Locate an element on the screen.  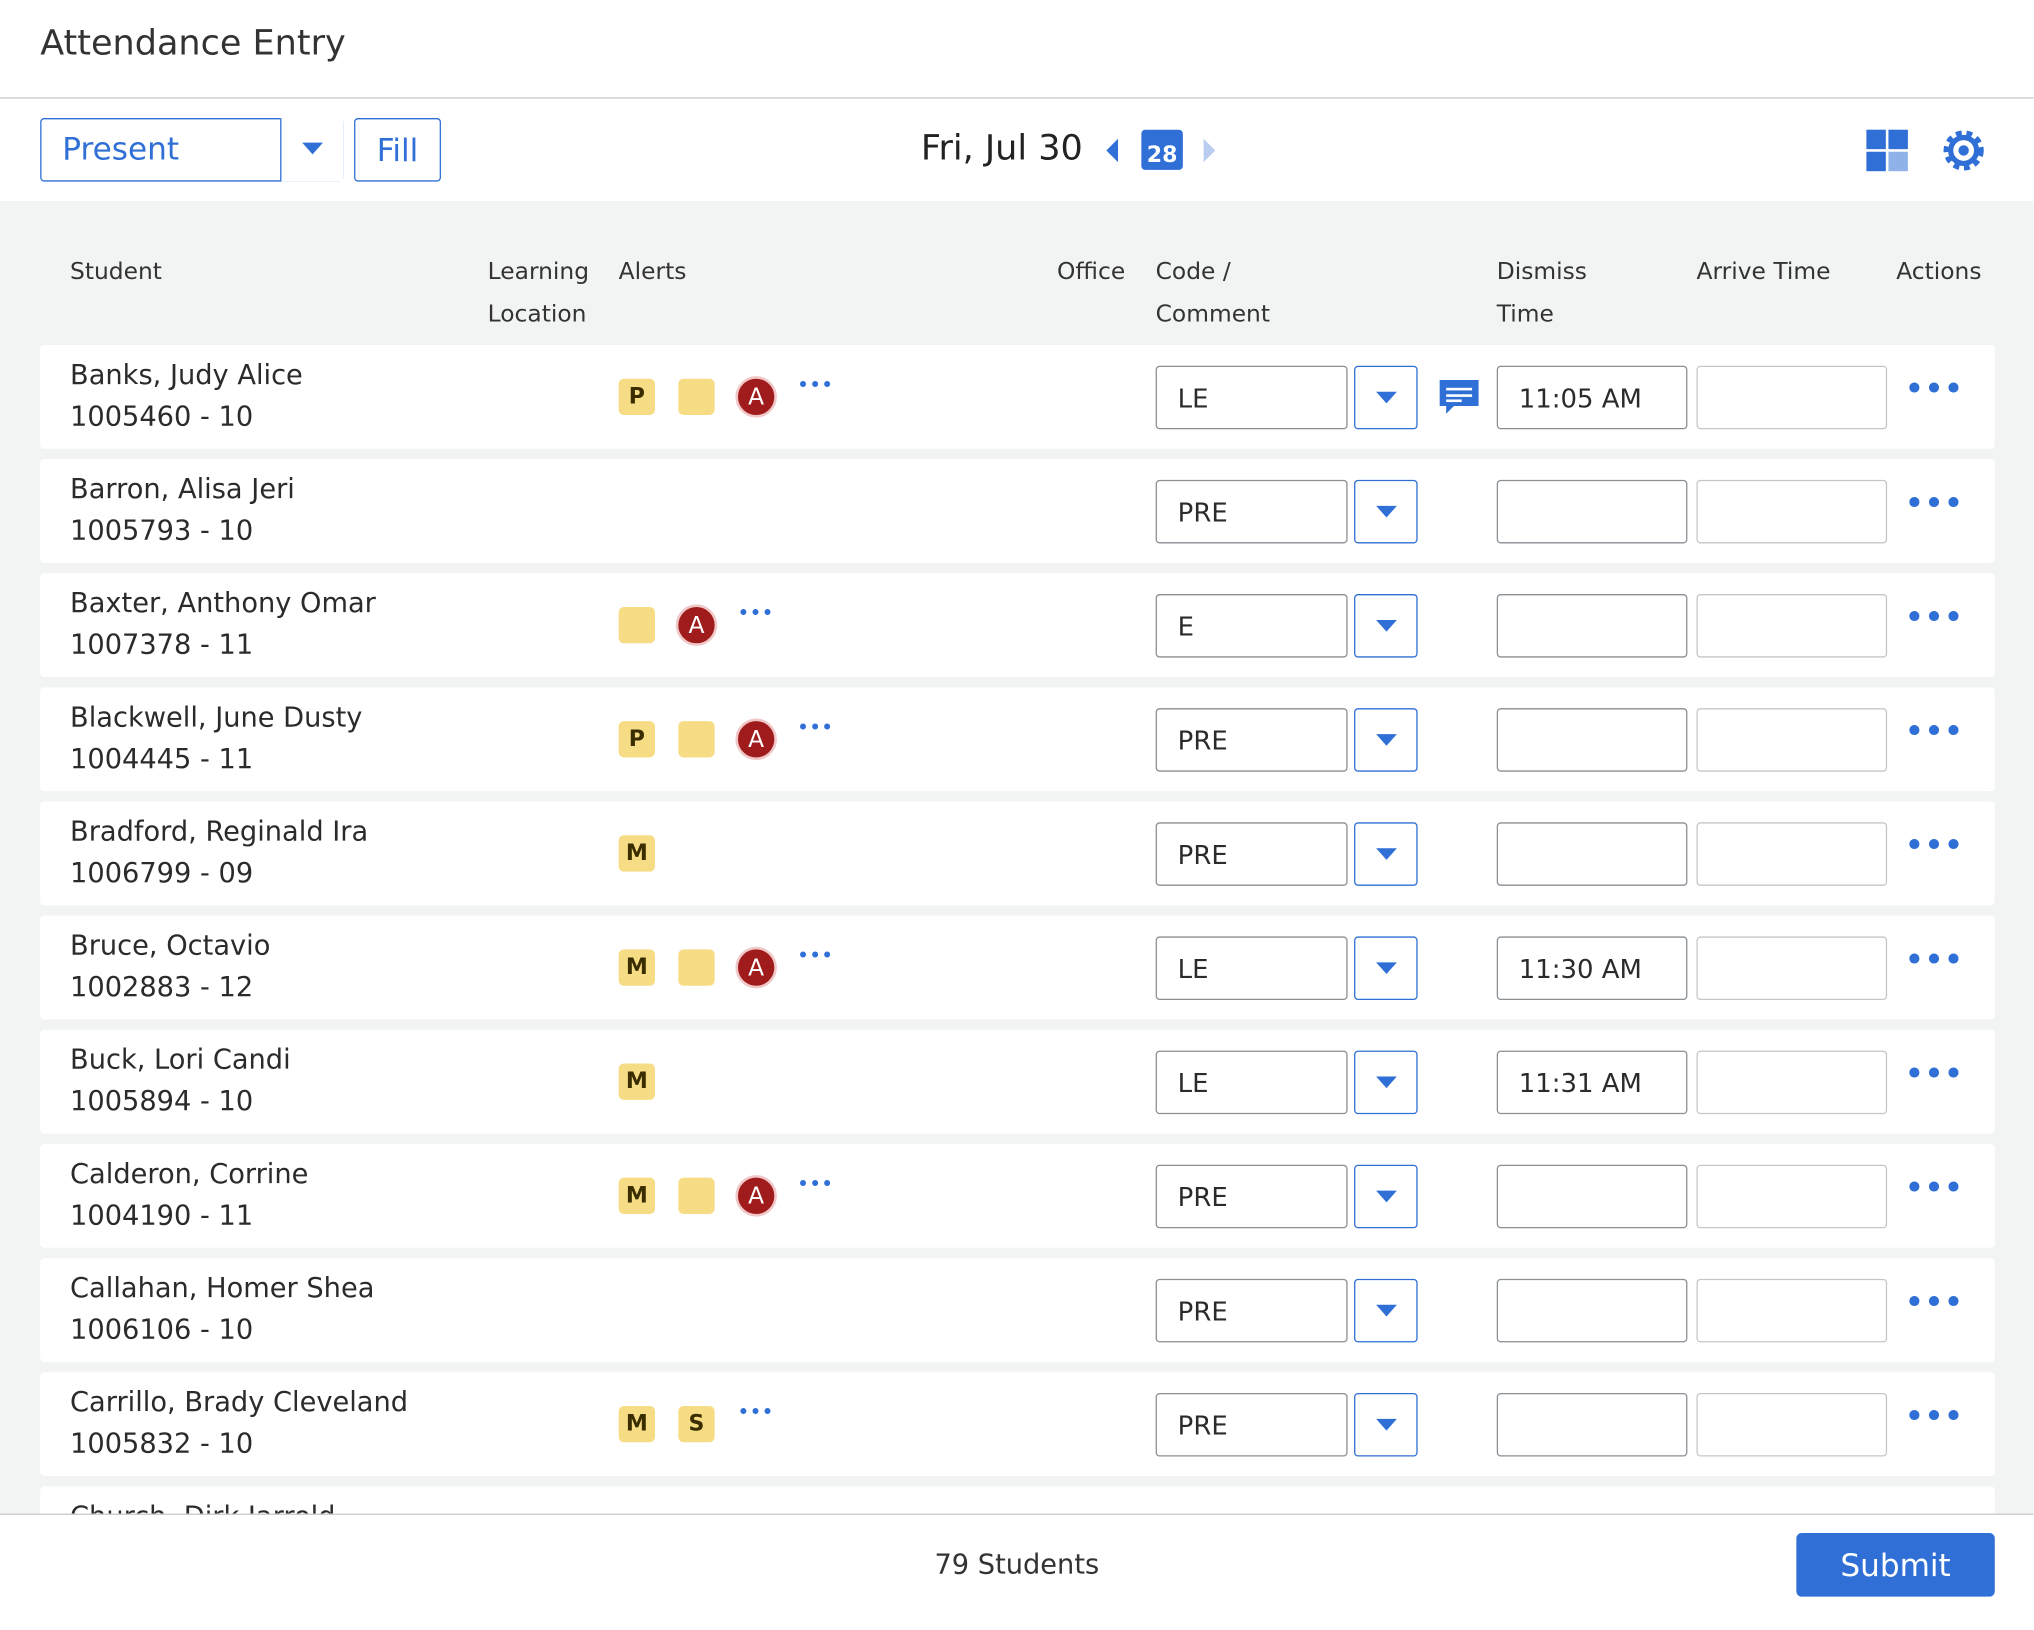
status-select: Present is located at coordinates (192, 150).